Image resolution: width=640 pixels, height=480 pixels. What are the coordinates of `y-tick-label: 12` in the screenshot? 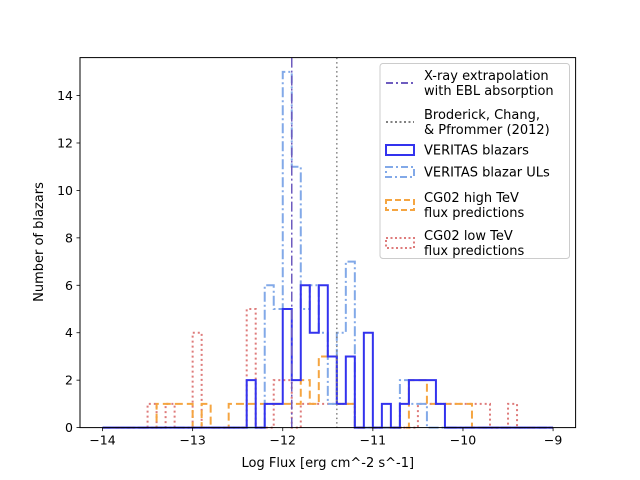 It's located at (65, 142).